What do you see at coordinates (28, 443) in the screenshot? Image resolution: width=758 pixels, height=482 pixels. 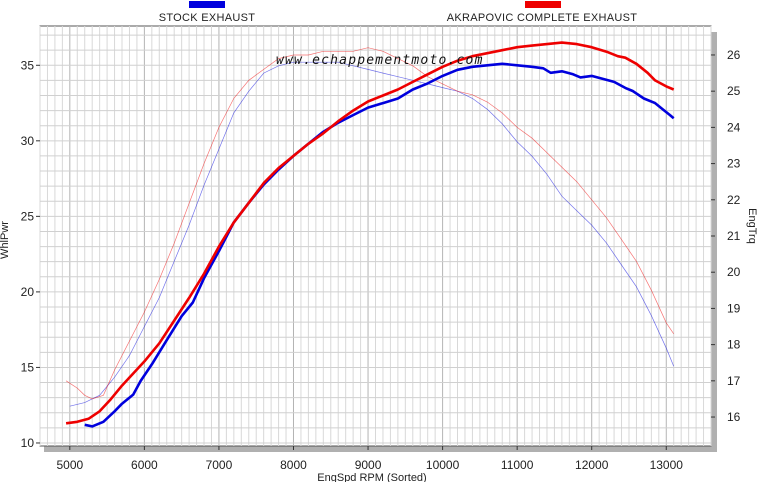 I see `left-tick-label: 10` at bounding box center [28, 443].